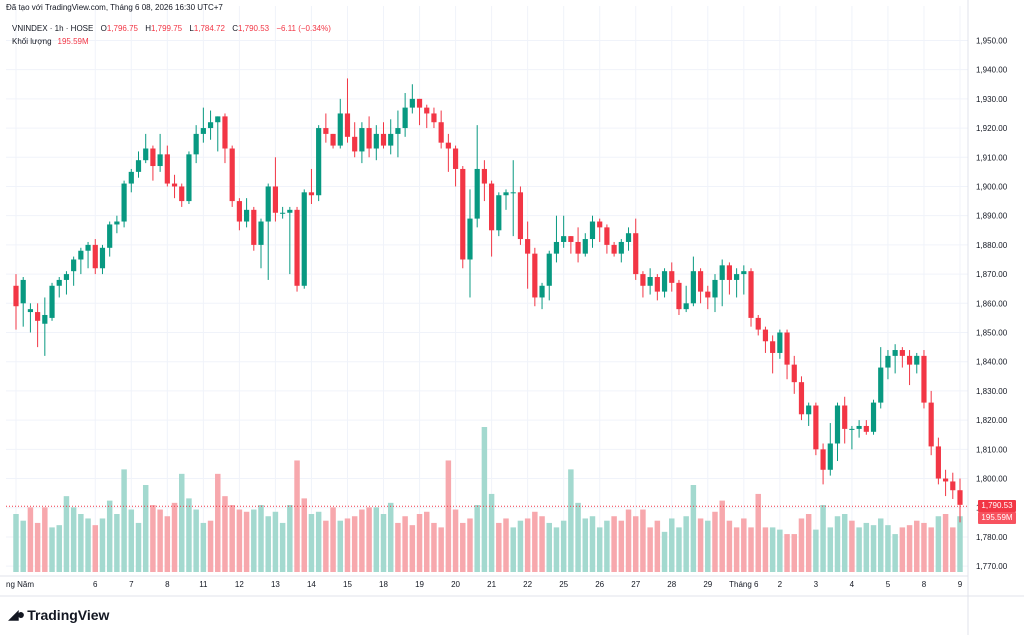  I want to click on volume-label: Khối lượng, so click(32, 41).